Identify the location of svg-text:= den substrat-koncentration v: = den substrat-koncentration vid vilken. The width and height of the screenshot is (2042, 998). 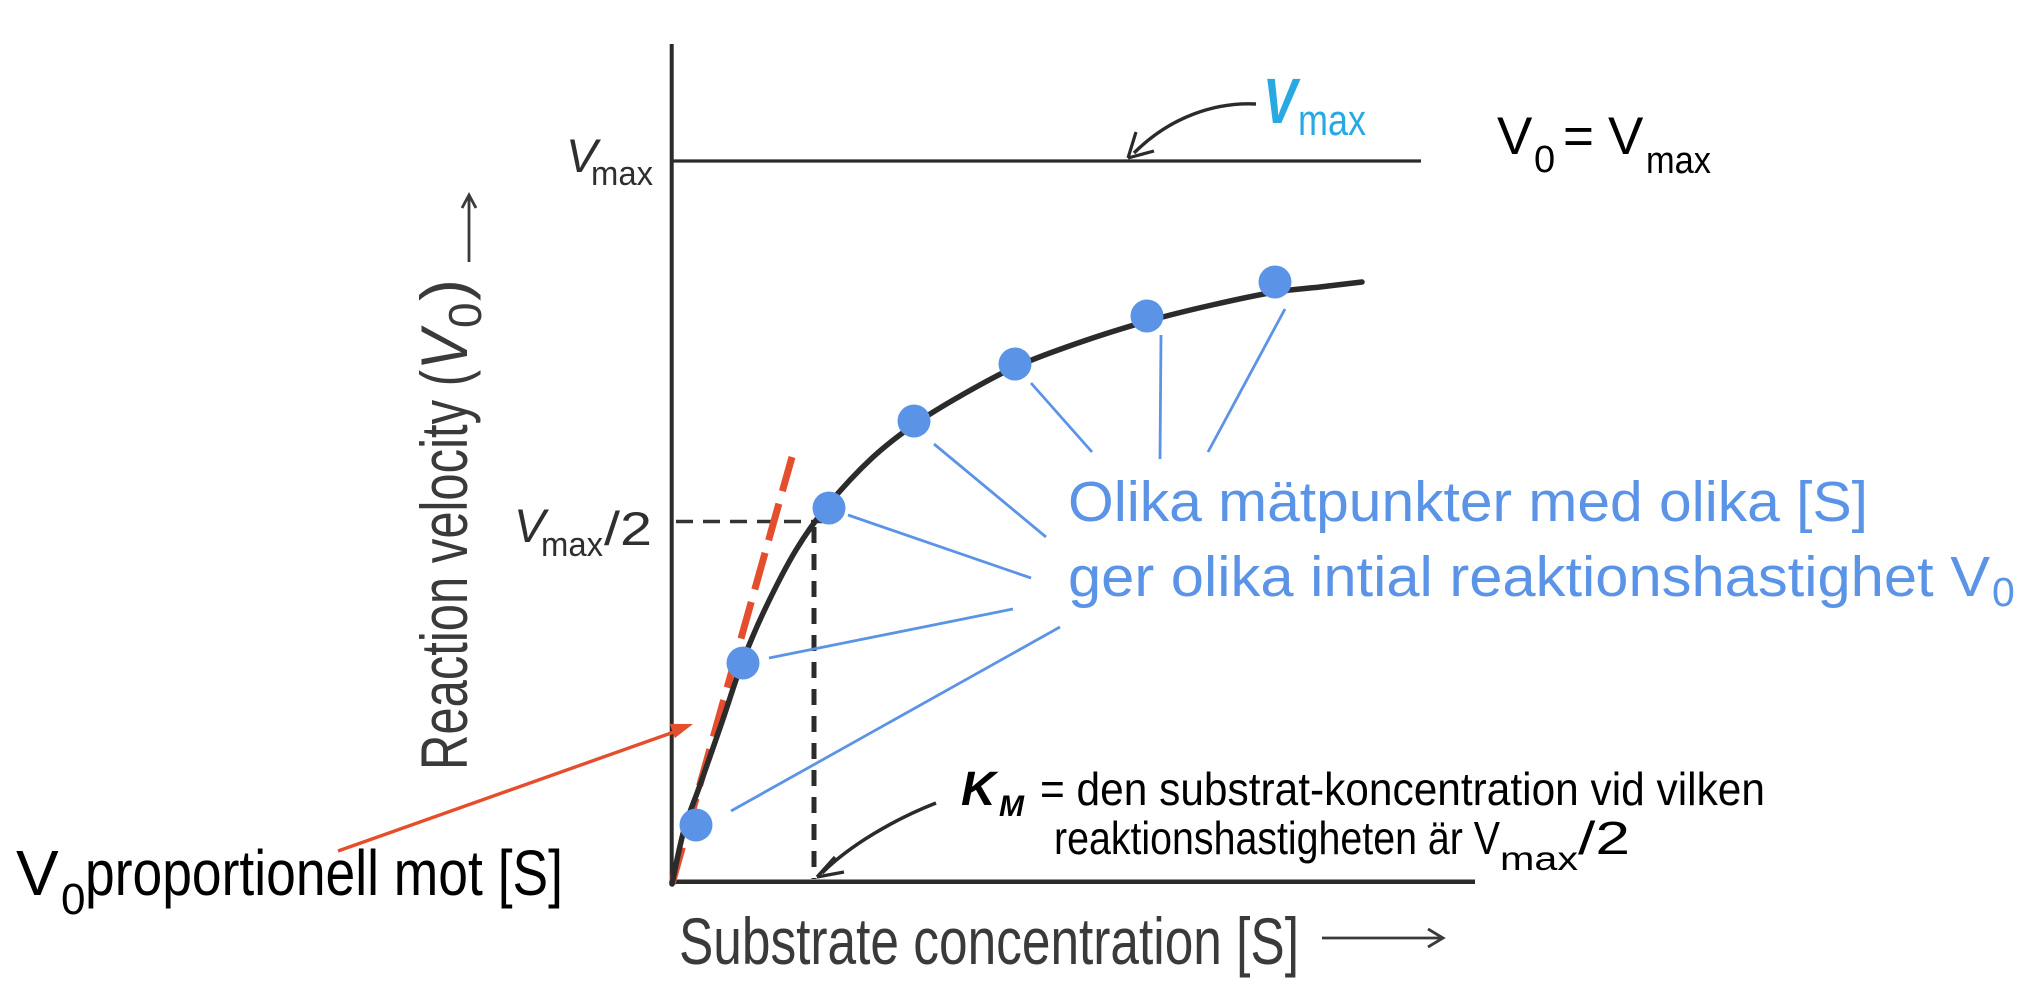
(1402, 789).